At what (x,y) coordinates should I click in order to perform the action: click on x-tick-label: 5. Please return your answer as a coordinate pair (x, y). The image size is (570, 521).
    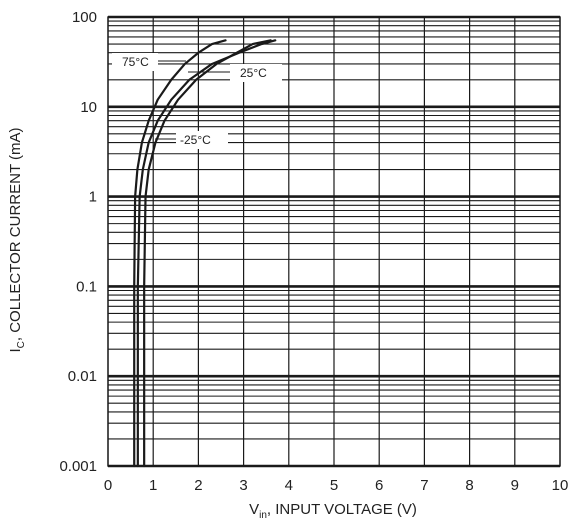
    Looking at the image, I should click on (334, 485).